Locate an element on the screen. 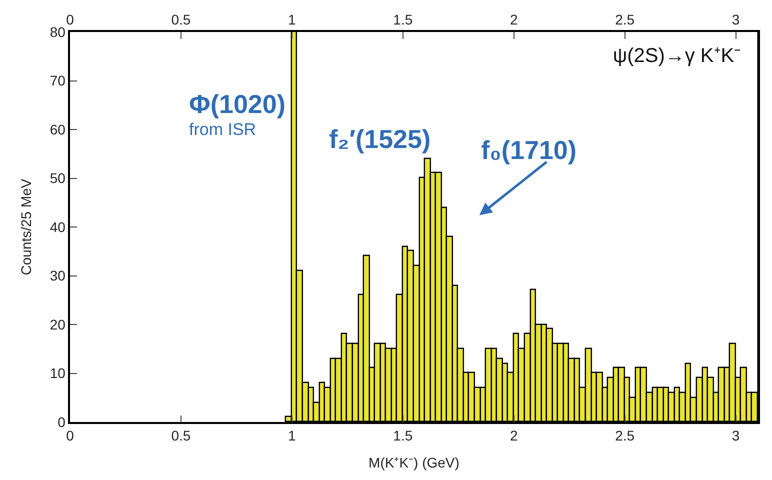 This screenshot has height=480, width=772. y-tick-label: 70 is located at coordinates (58, 80).